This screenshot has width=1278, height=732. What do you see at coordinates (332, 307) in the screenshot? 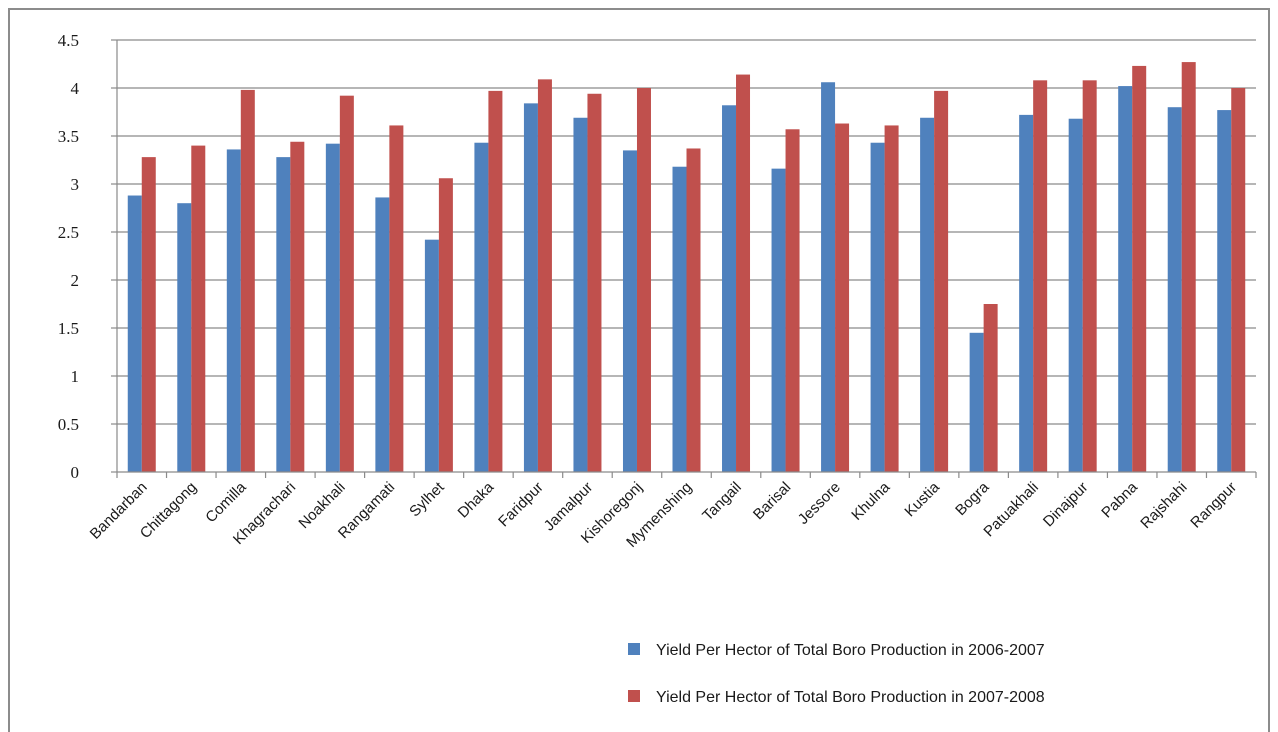
I see `bar-2006-2007-noakhali` at bounding box center [332, 307].